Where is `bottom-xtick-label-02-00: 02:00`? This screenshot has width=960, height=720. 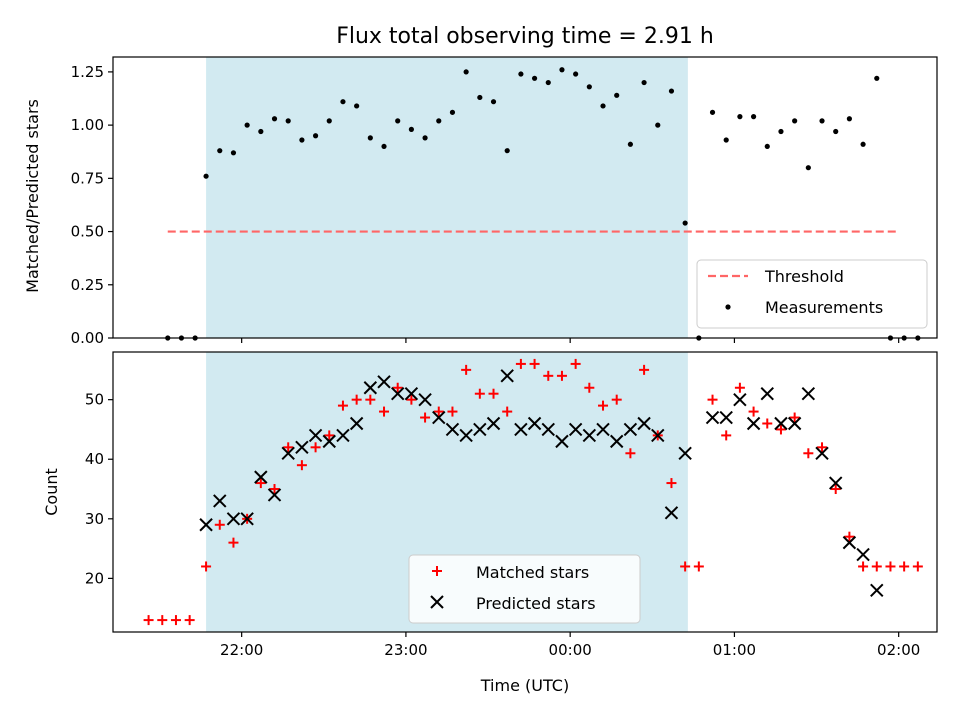
bottom-xtick-label-02-00: 02:00 is located at coordinates (898, 650).